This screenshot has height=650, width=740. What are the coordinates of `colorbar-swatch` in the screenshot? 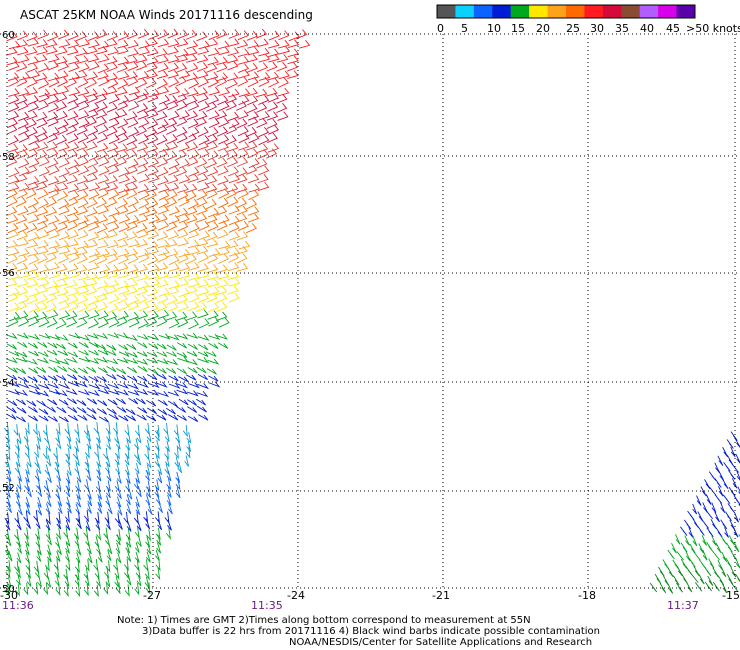 It's located at (631, 11).